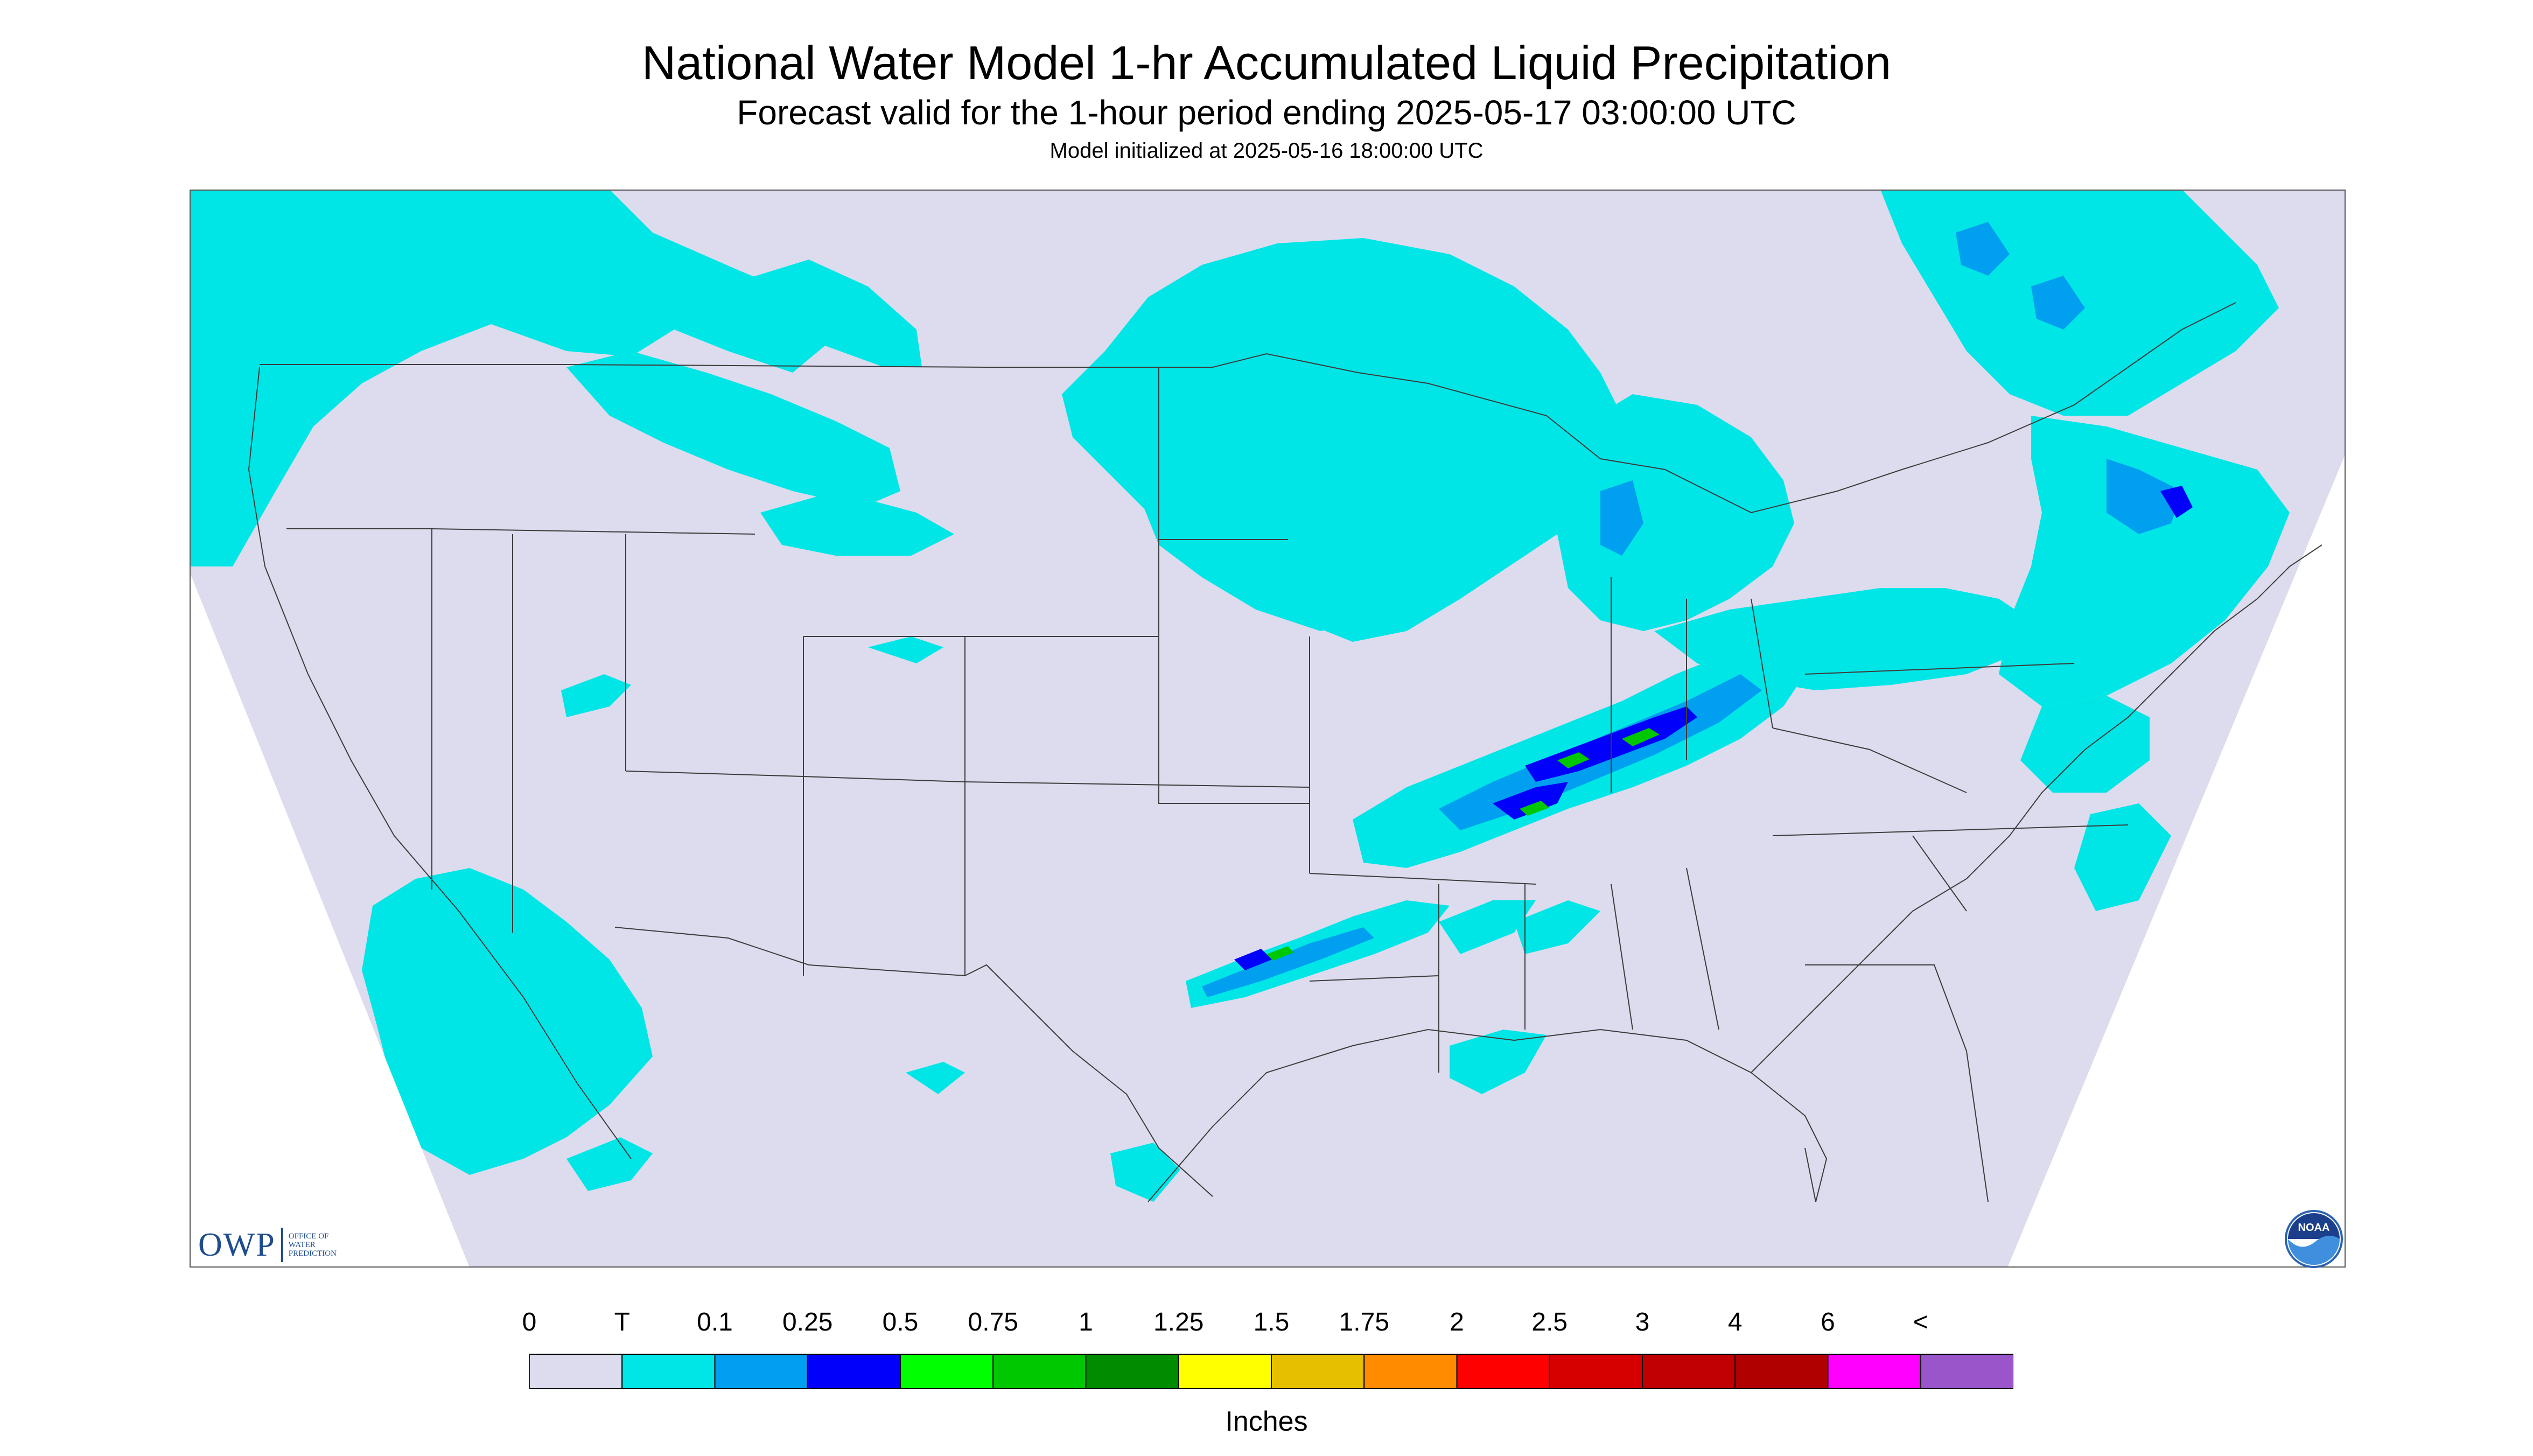 Image resolution: width=2533 pixels, height=1456 pixels. I want to click on precip-idaho-montana, so click(733, 429).